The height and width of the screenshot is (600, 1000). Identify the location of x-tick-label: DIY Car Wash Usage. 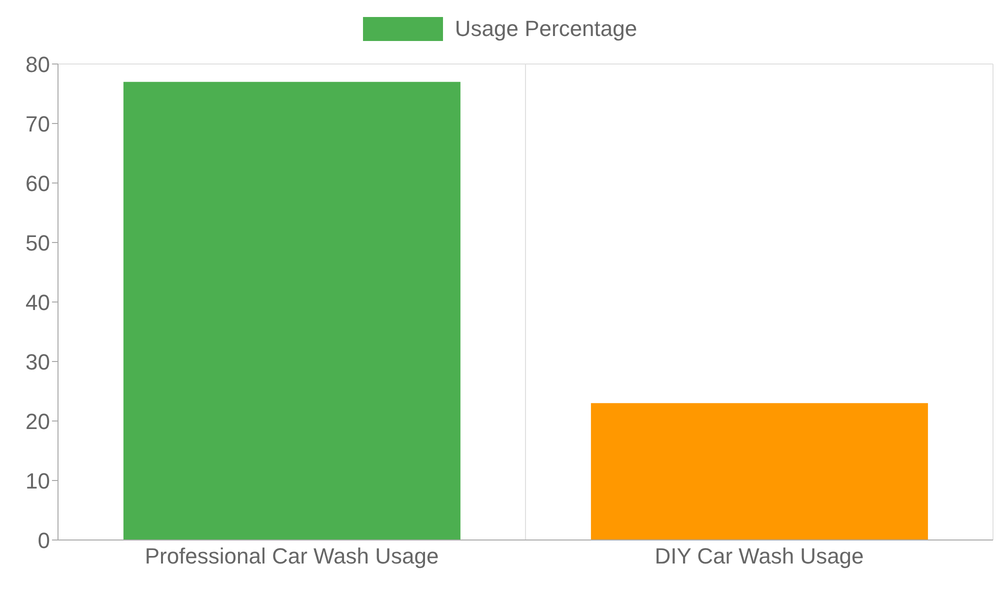
(759, 556).